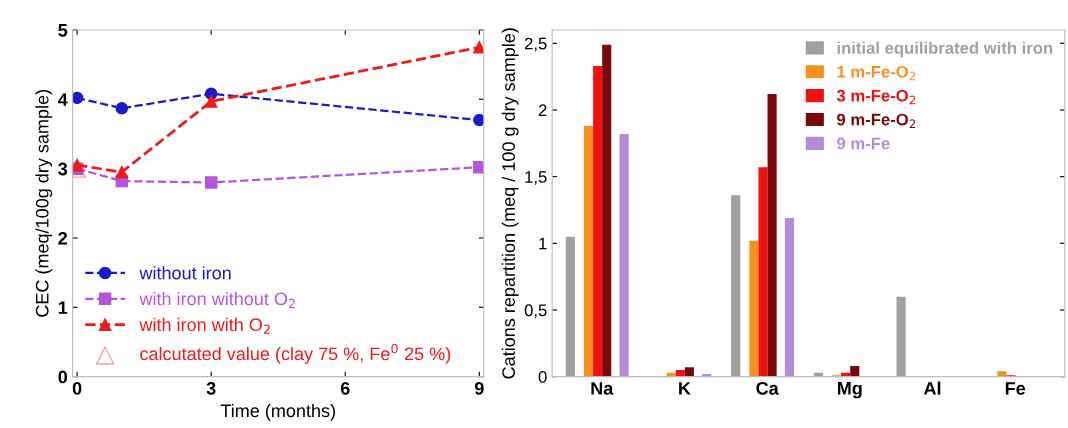  I want to click on legend-label: calcutated value (clay 75 %, Fe$^{0}$ 25 %), so click(295, 353).